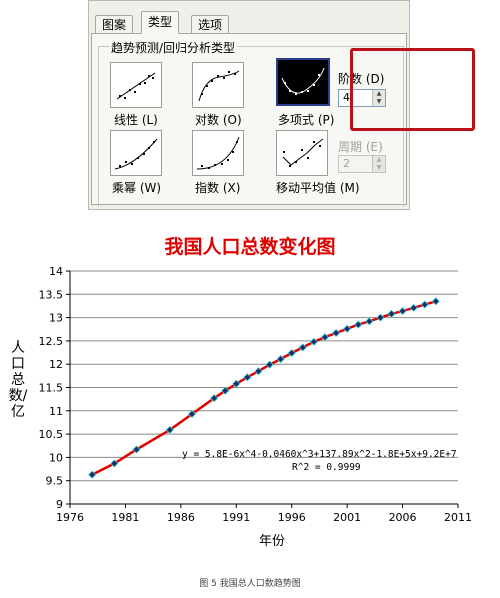 The image size is (500, 598). I want to click on log-trend-icon, so click(219, 86).